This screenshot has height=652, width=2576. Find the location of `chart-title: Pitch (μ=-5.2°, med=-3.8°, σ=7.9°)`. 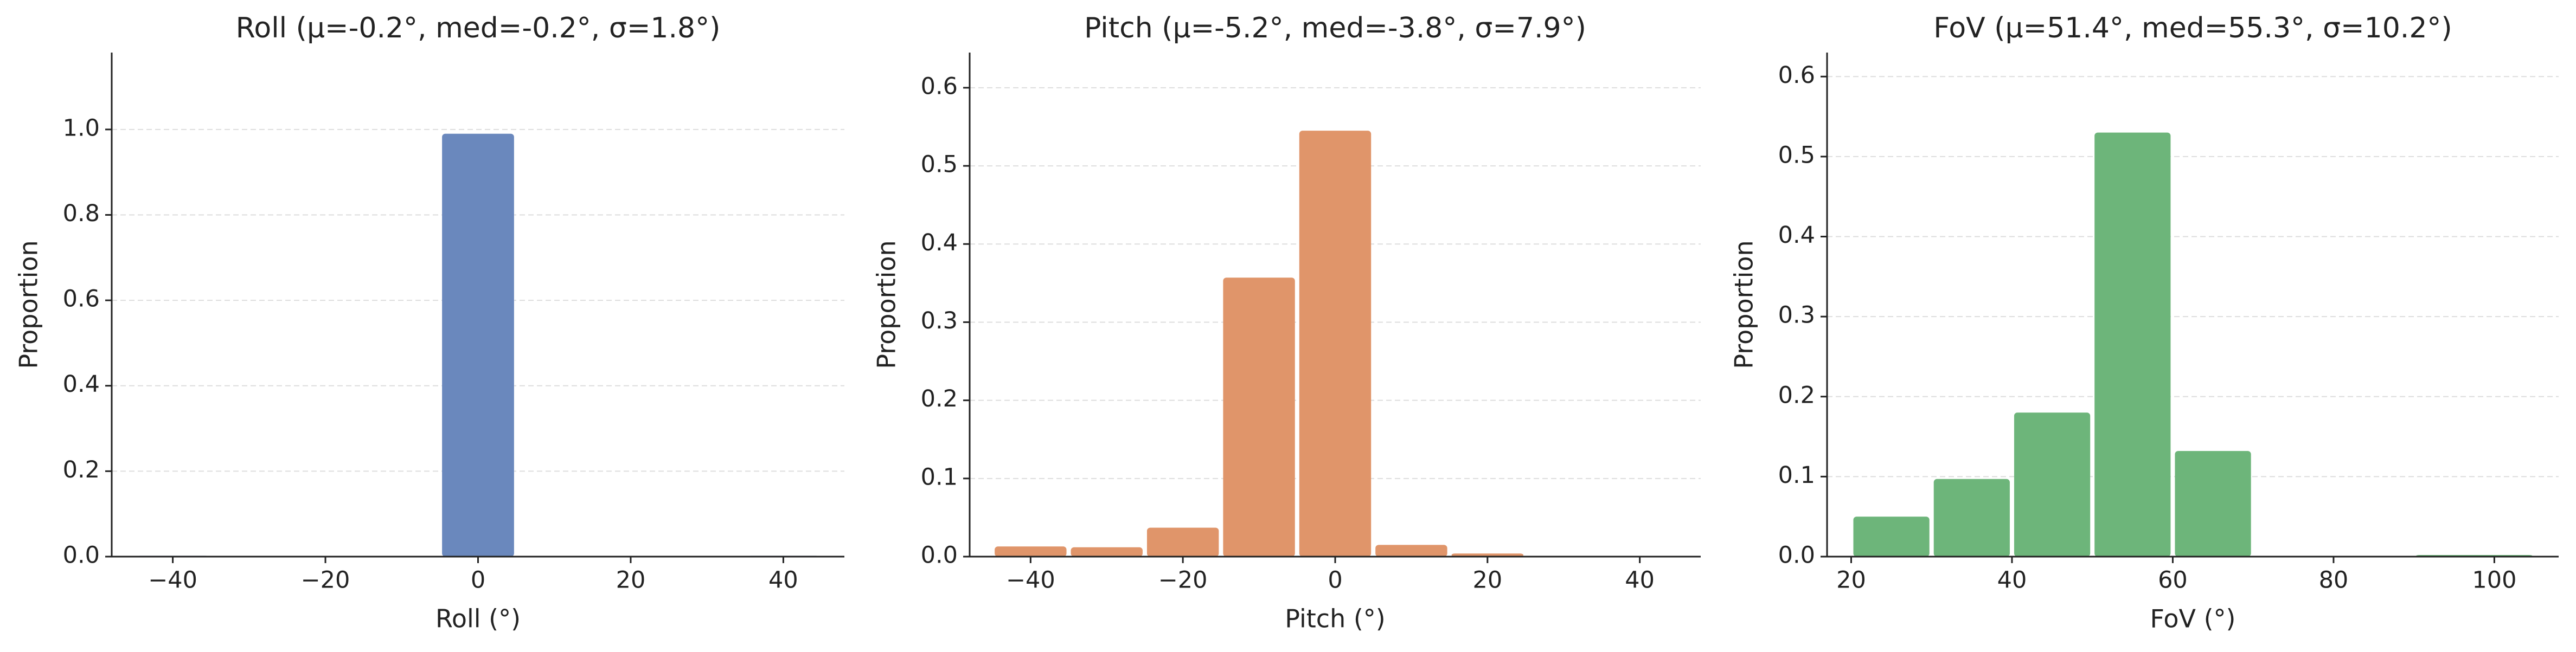

chart-title: Pitch (μ=-5.2°, med=-3.8°, σ=7.9°) is located at coordinates (1335, 28).